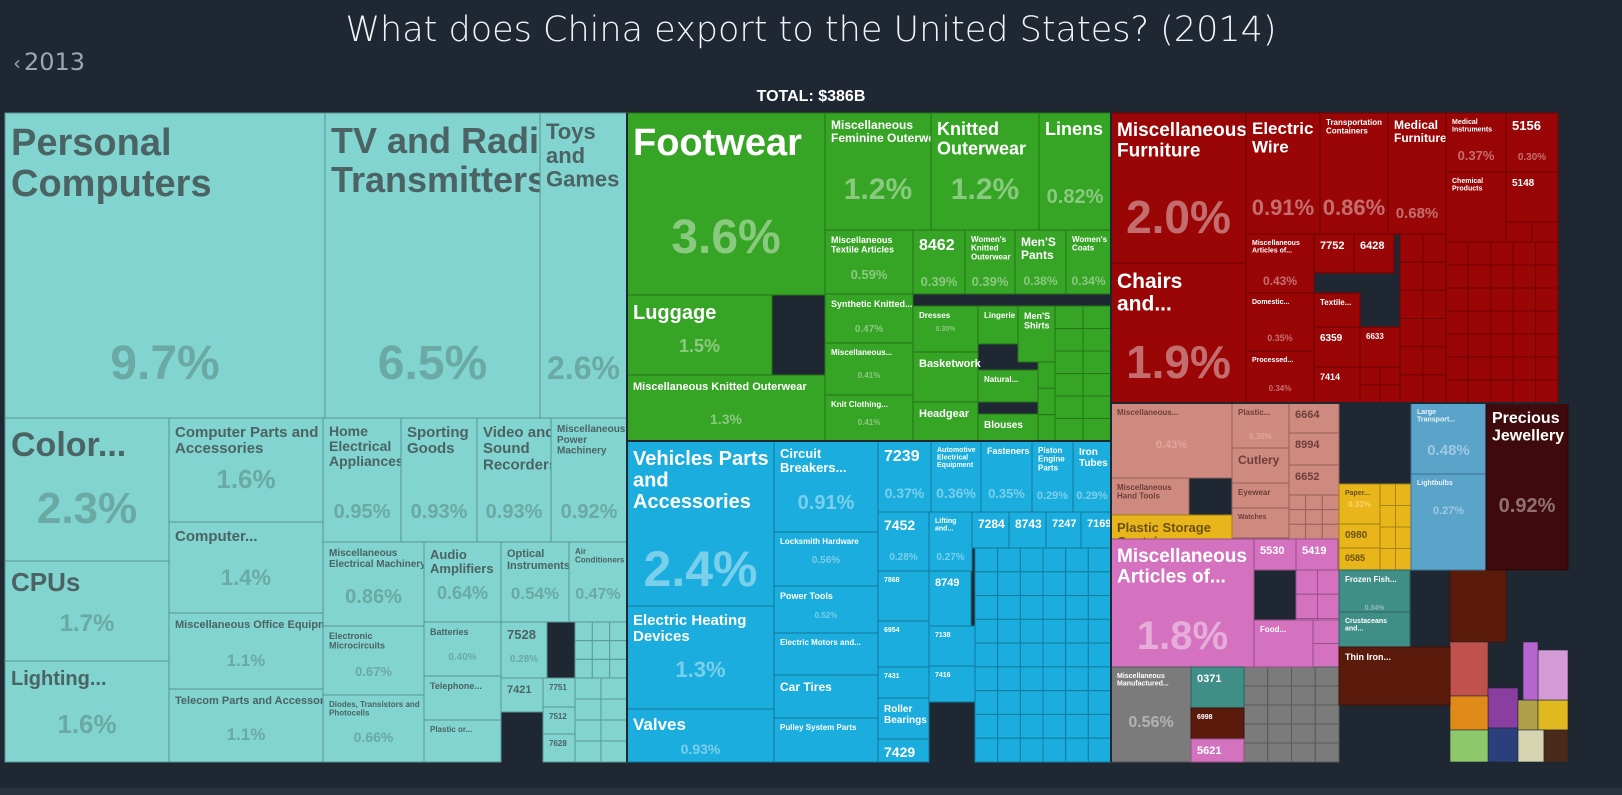  I want to click on treemap-cell: Miscellaneous Office Equipment 1.1%, so click(256, 651).